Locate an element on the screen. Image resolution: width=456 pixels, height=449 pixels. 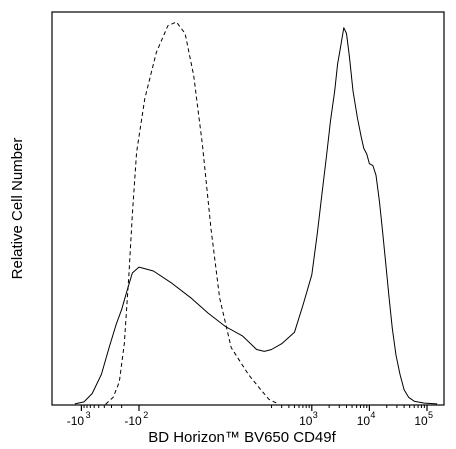
x-tick-exponent: 2 is located at coordinates (145, 415).